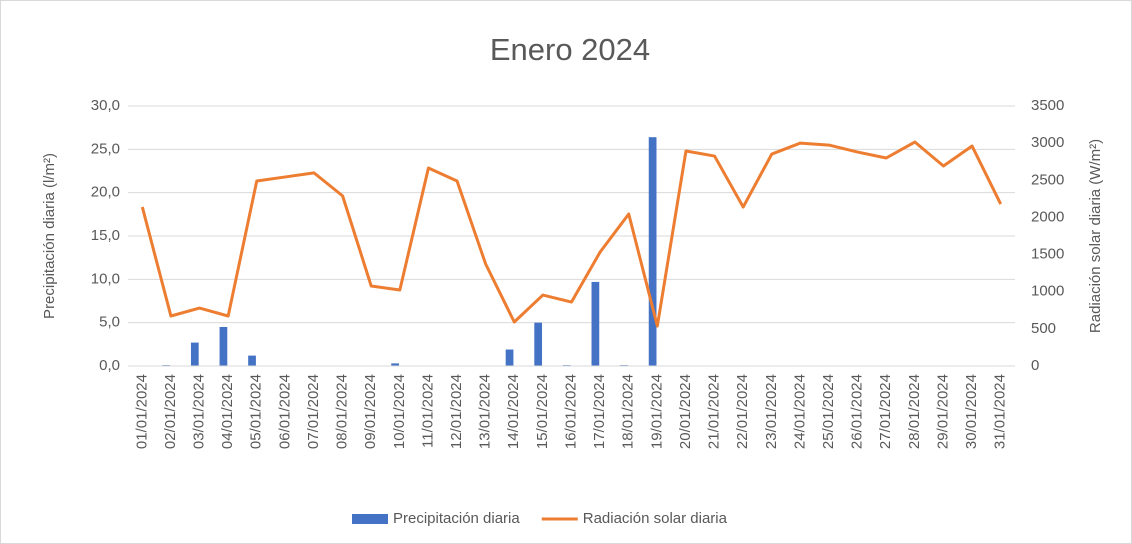 This screenshot has height=544, width=1132. What do you see at coordinates (105, 235) in the screenshot?
I see `y-tick-label: 15,0` at bounding box center [105, 235].